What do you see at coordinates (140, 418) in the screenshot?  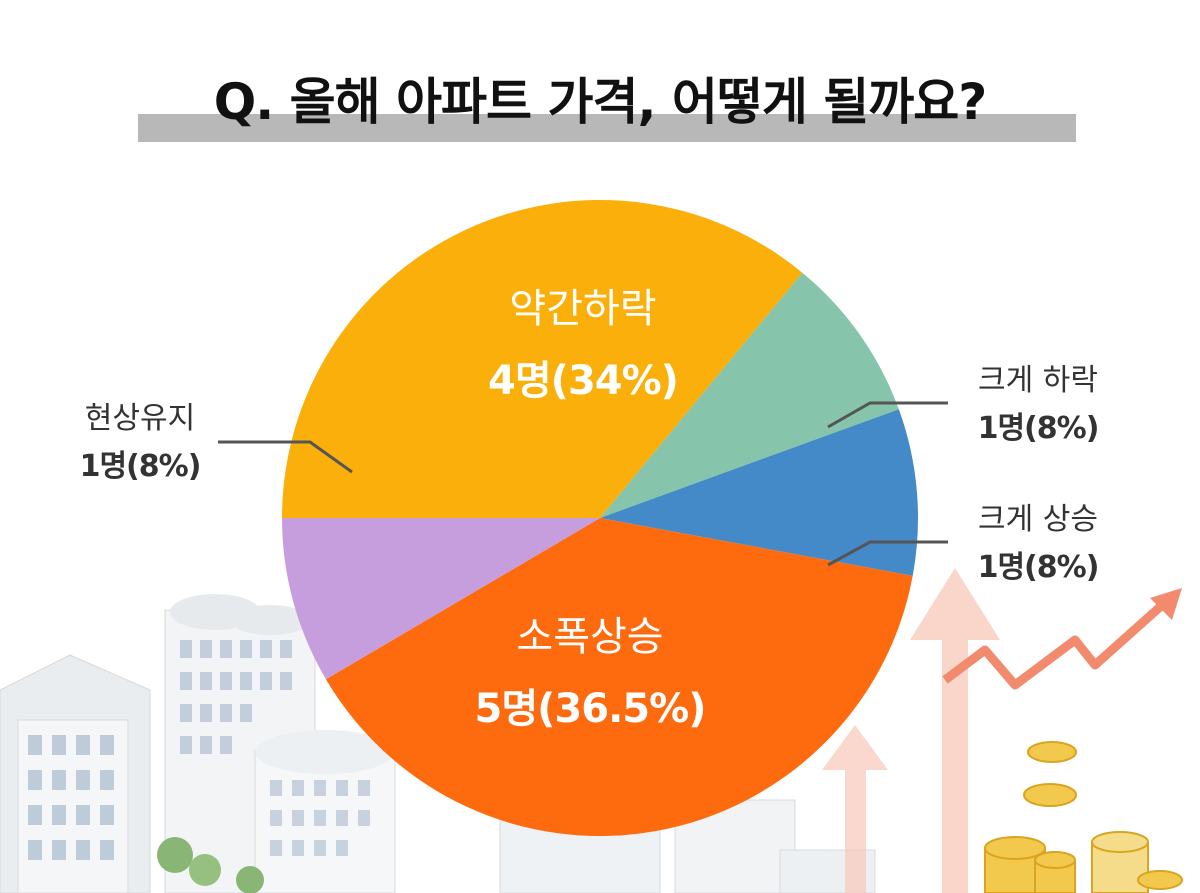 I see `slice-label-4: 현상유지` at bounding box center [140, 418].